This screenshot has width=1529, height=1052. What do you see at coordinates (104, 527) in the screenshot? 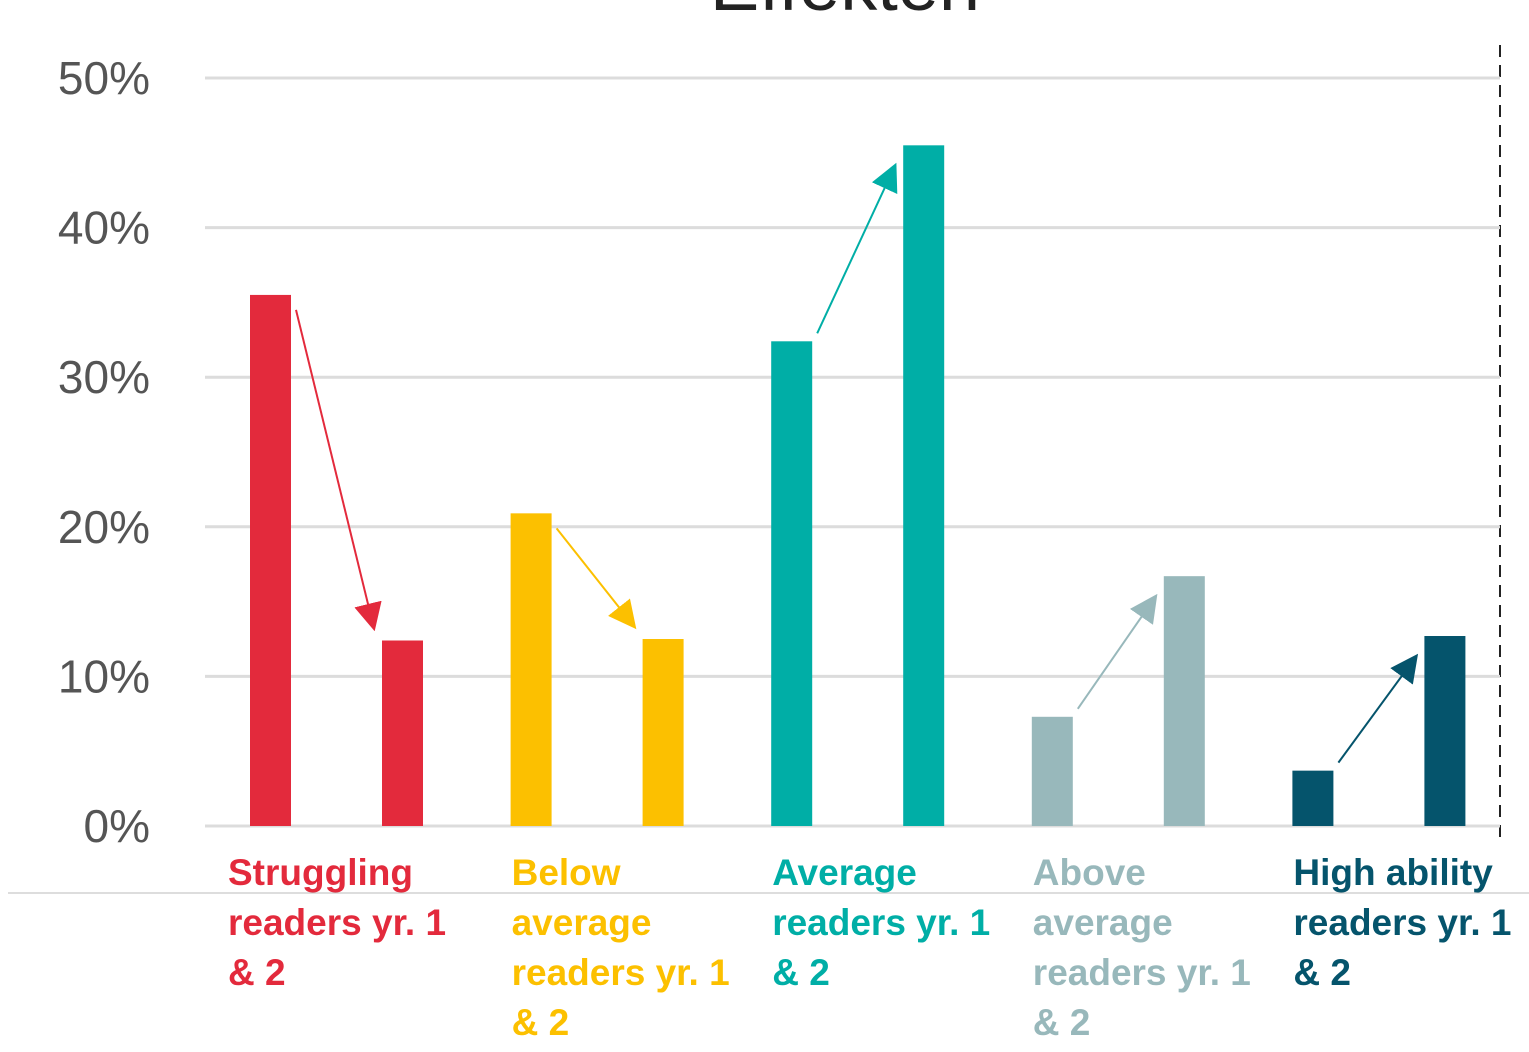
I see `y-tick-label: 20%` at bounding box center [104, 527].